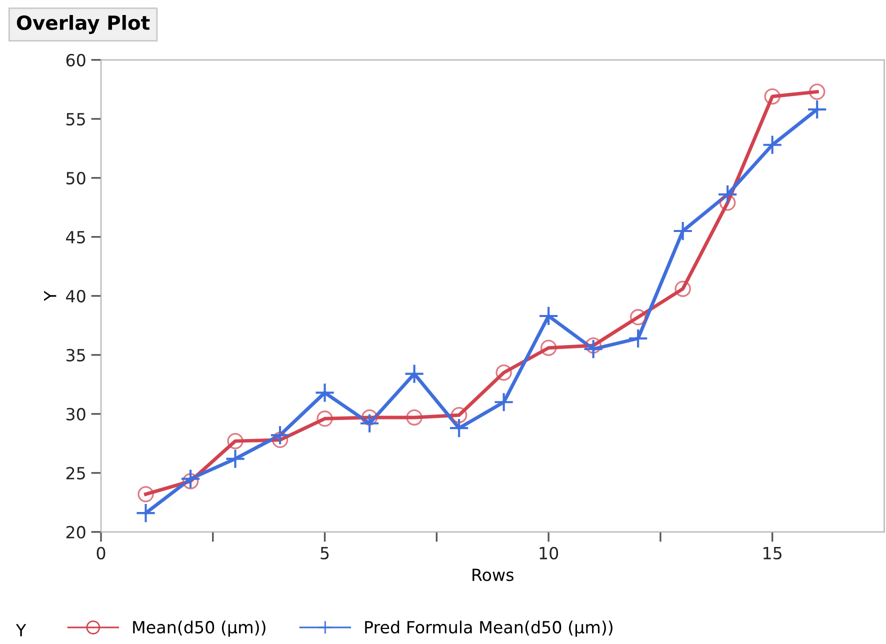 The image size is (886, 644). I want to click on y-axis-title: Y, so click(50, 296).